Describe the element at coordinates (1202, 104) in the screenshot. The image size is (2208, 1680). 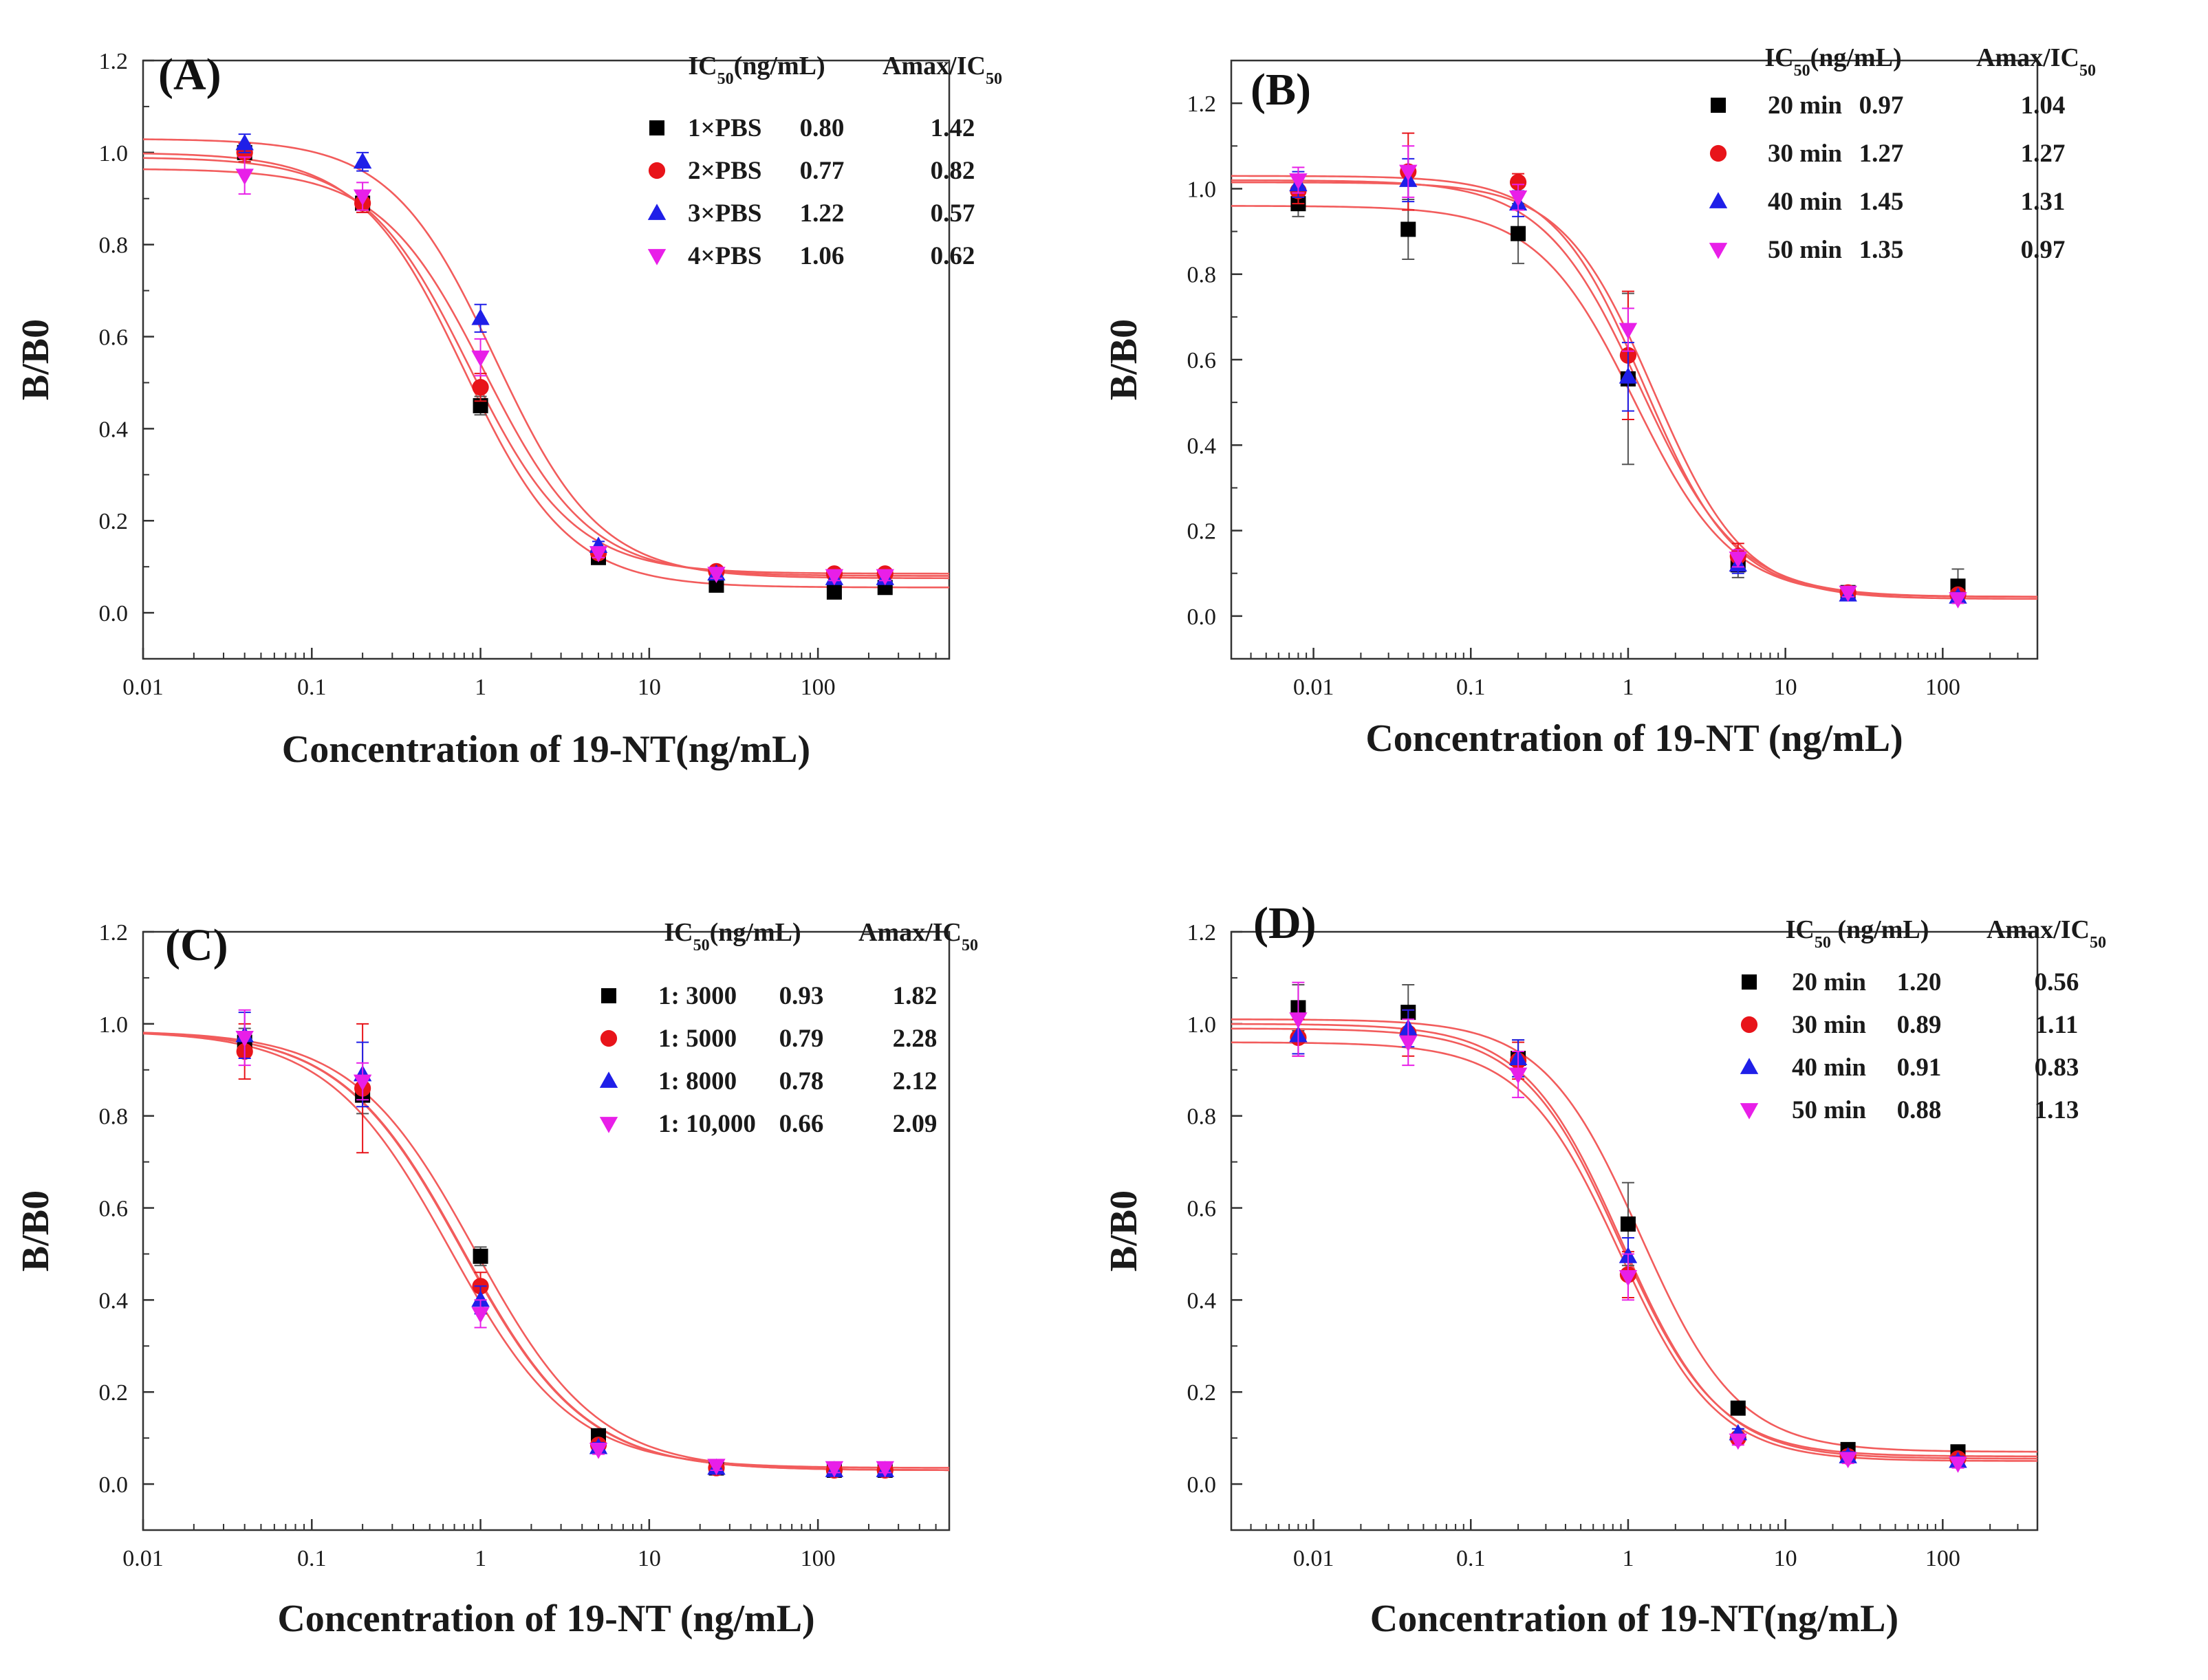
I see `panel-b-y-tick-label: 1.2` at that location.